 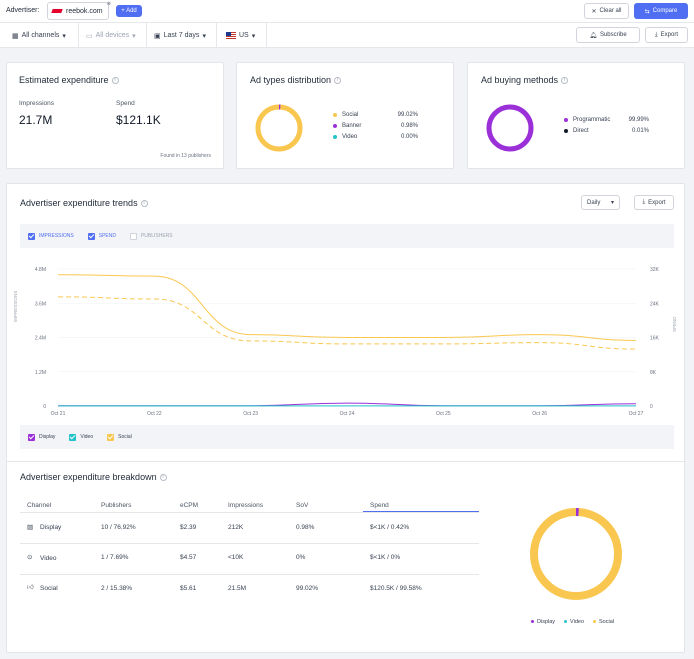 I want to click on compare-label: Compare, so click(x=665, y=11).